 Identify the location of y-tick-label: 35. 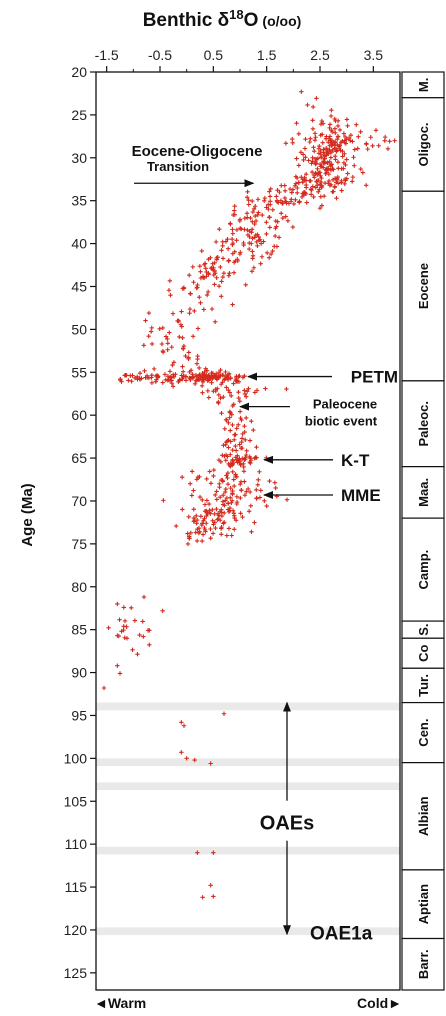
(79, 201).